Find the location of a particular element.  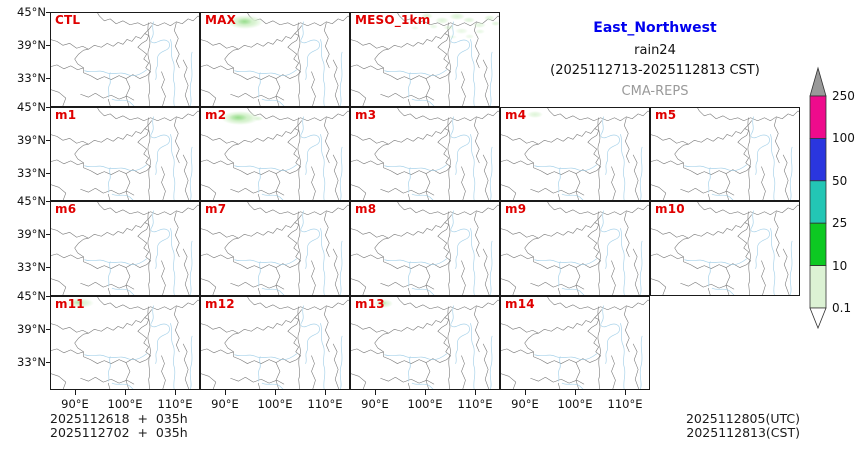

period-title: (2025112713-2025112813 CST) is located at coordinates (655, 70).